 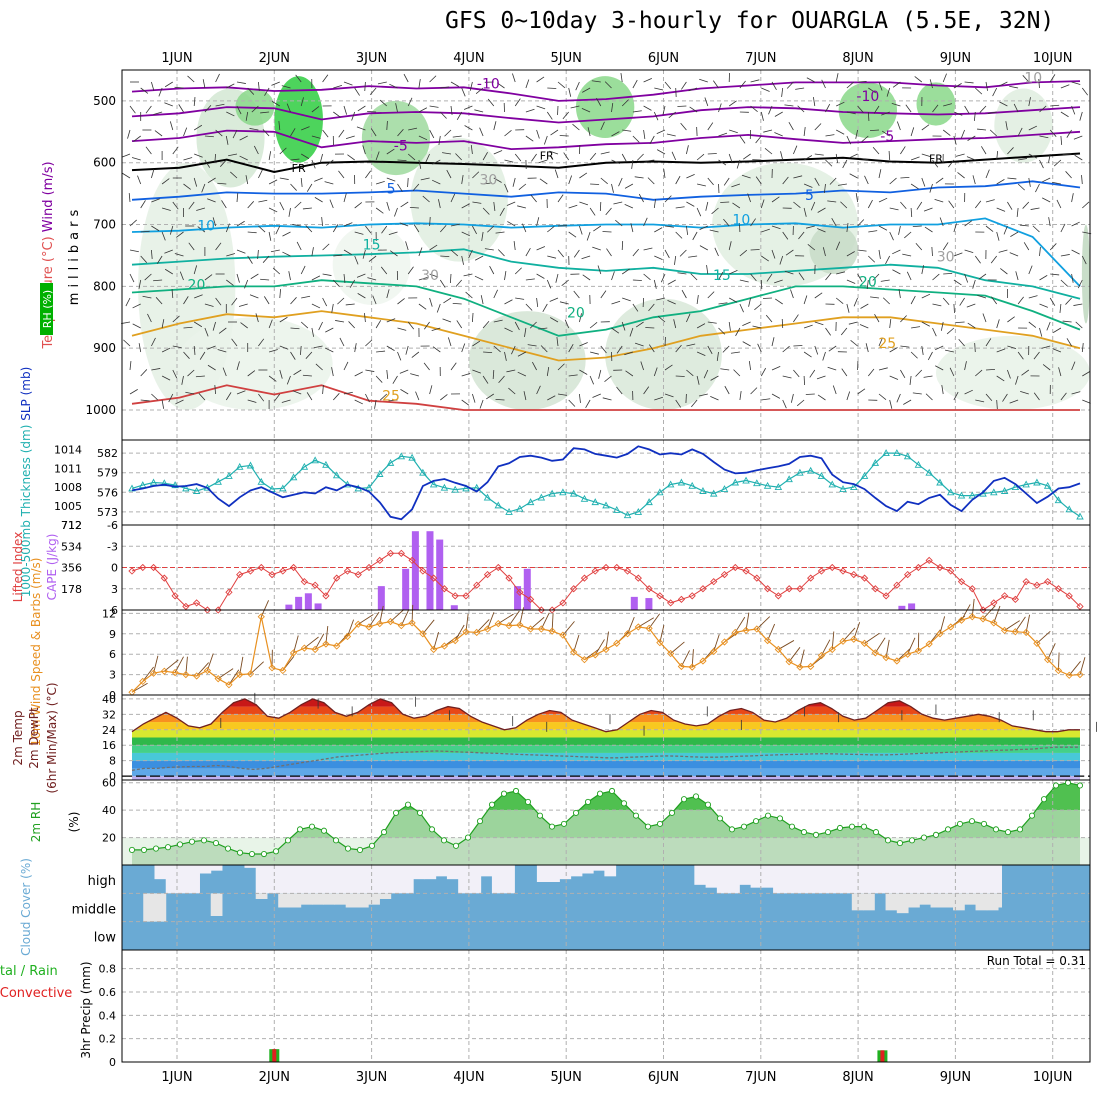 I want to click on day-label-top: 7JUN, so click(x=760, y=58).